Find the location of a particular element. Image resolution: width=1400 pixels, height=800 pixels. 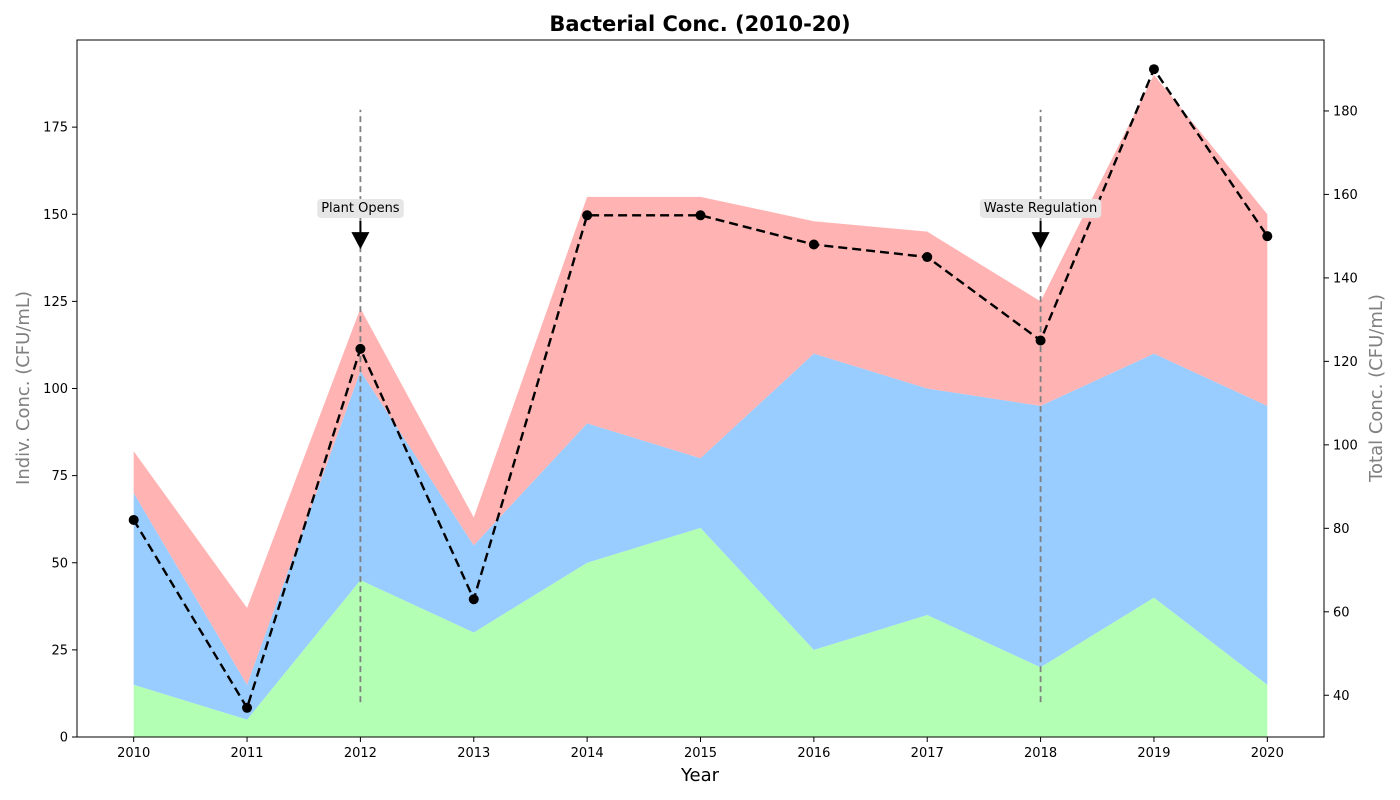

x-tick-label: 2014 is located at coordinates (587, 753).